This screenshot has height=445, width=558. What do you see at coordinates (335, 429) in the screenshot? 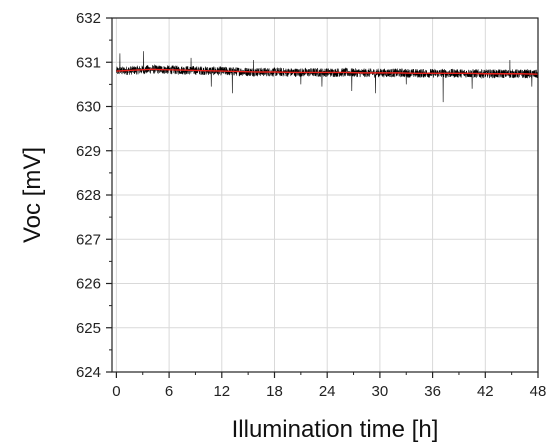
I see `x-axis-title: Illumination time [h]` at bounding box center [335, 429].